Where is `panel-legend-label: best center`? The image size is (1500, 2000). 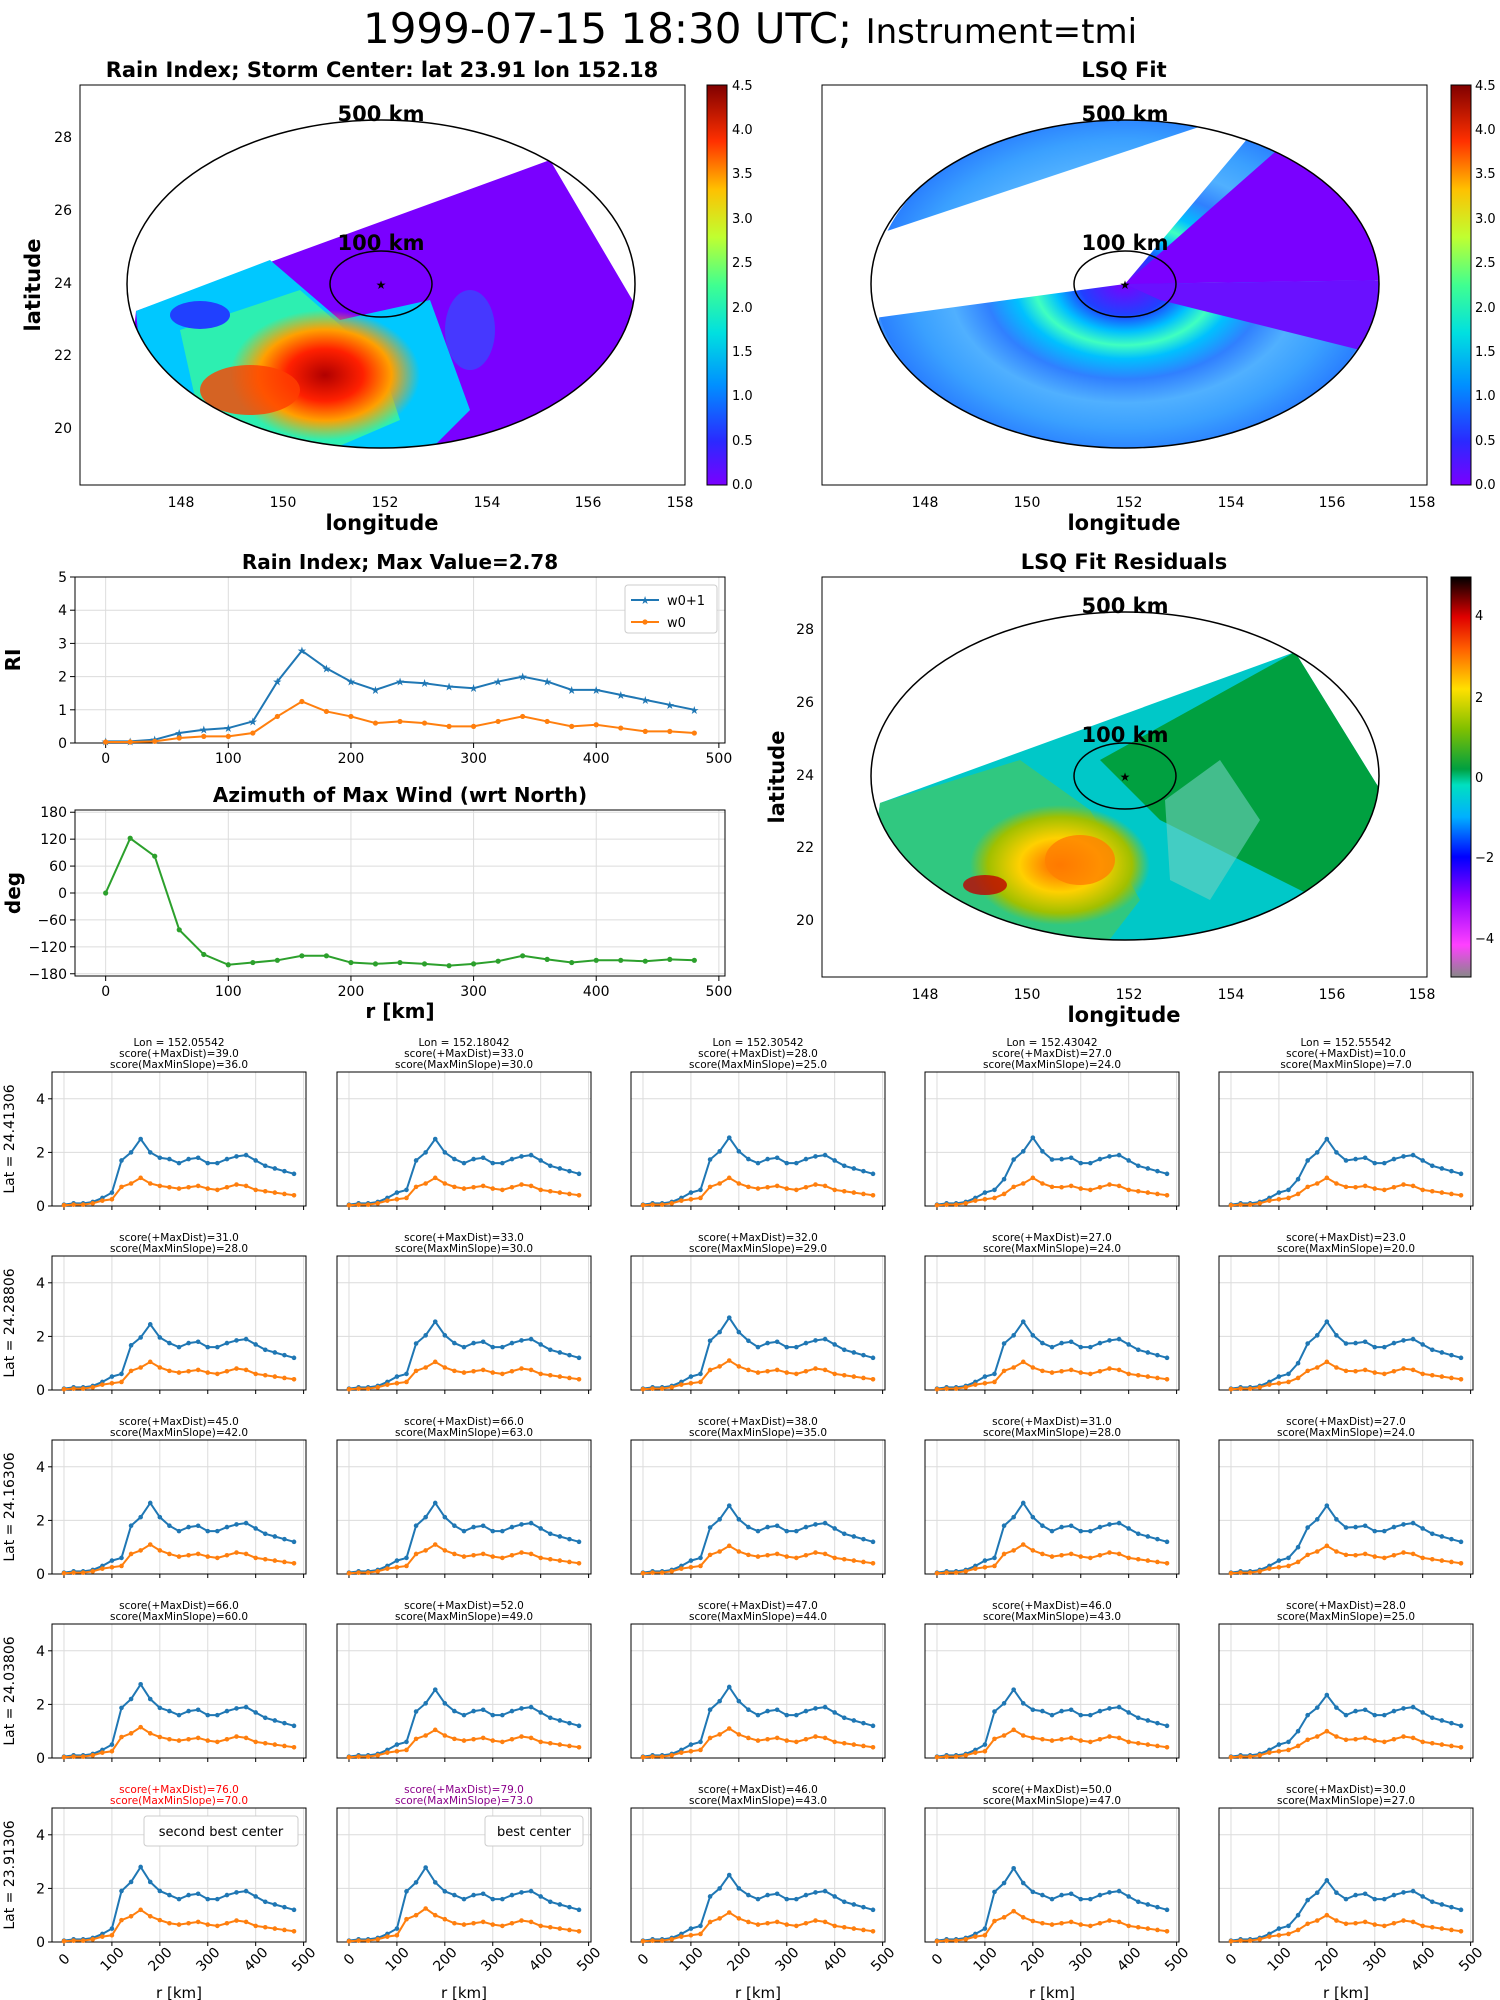 panel-legend-label: best center is located at coordinates (534, 1832).